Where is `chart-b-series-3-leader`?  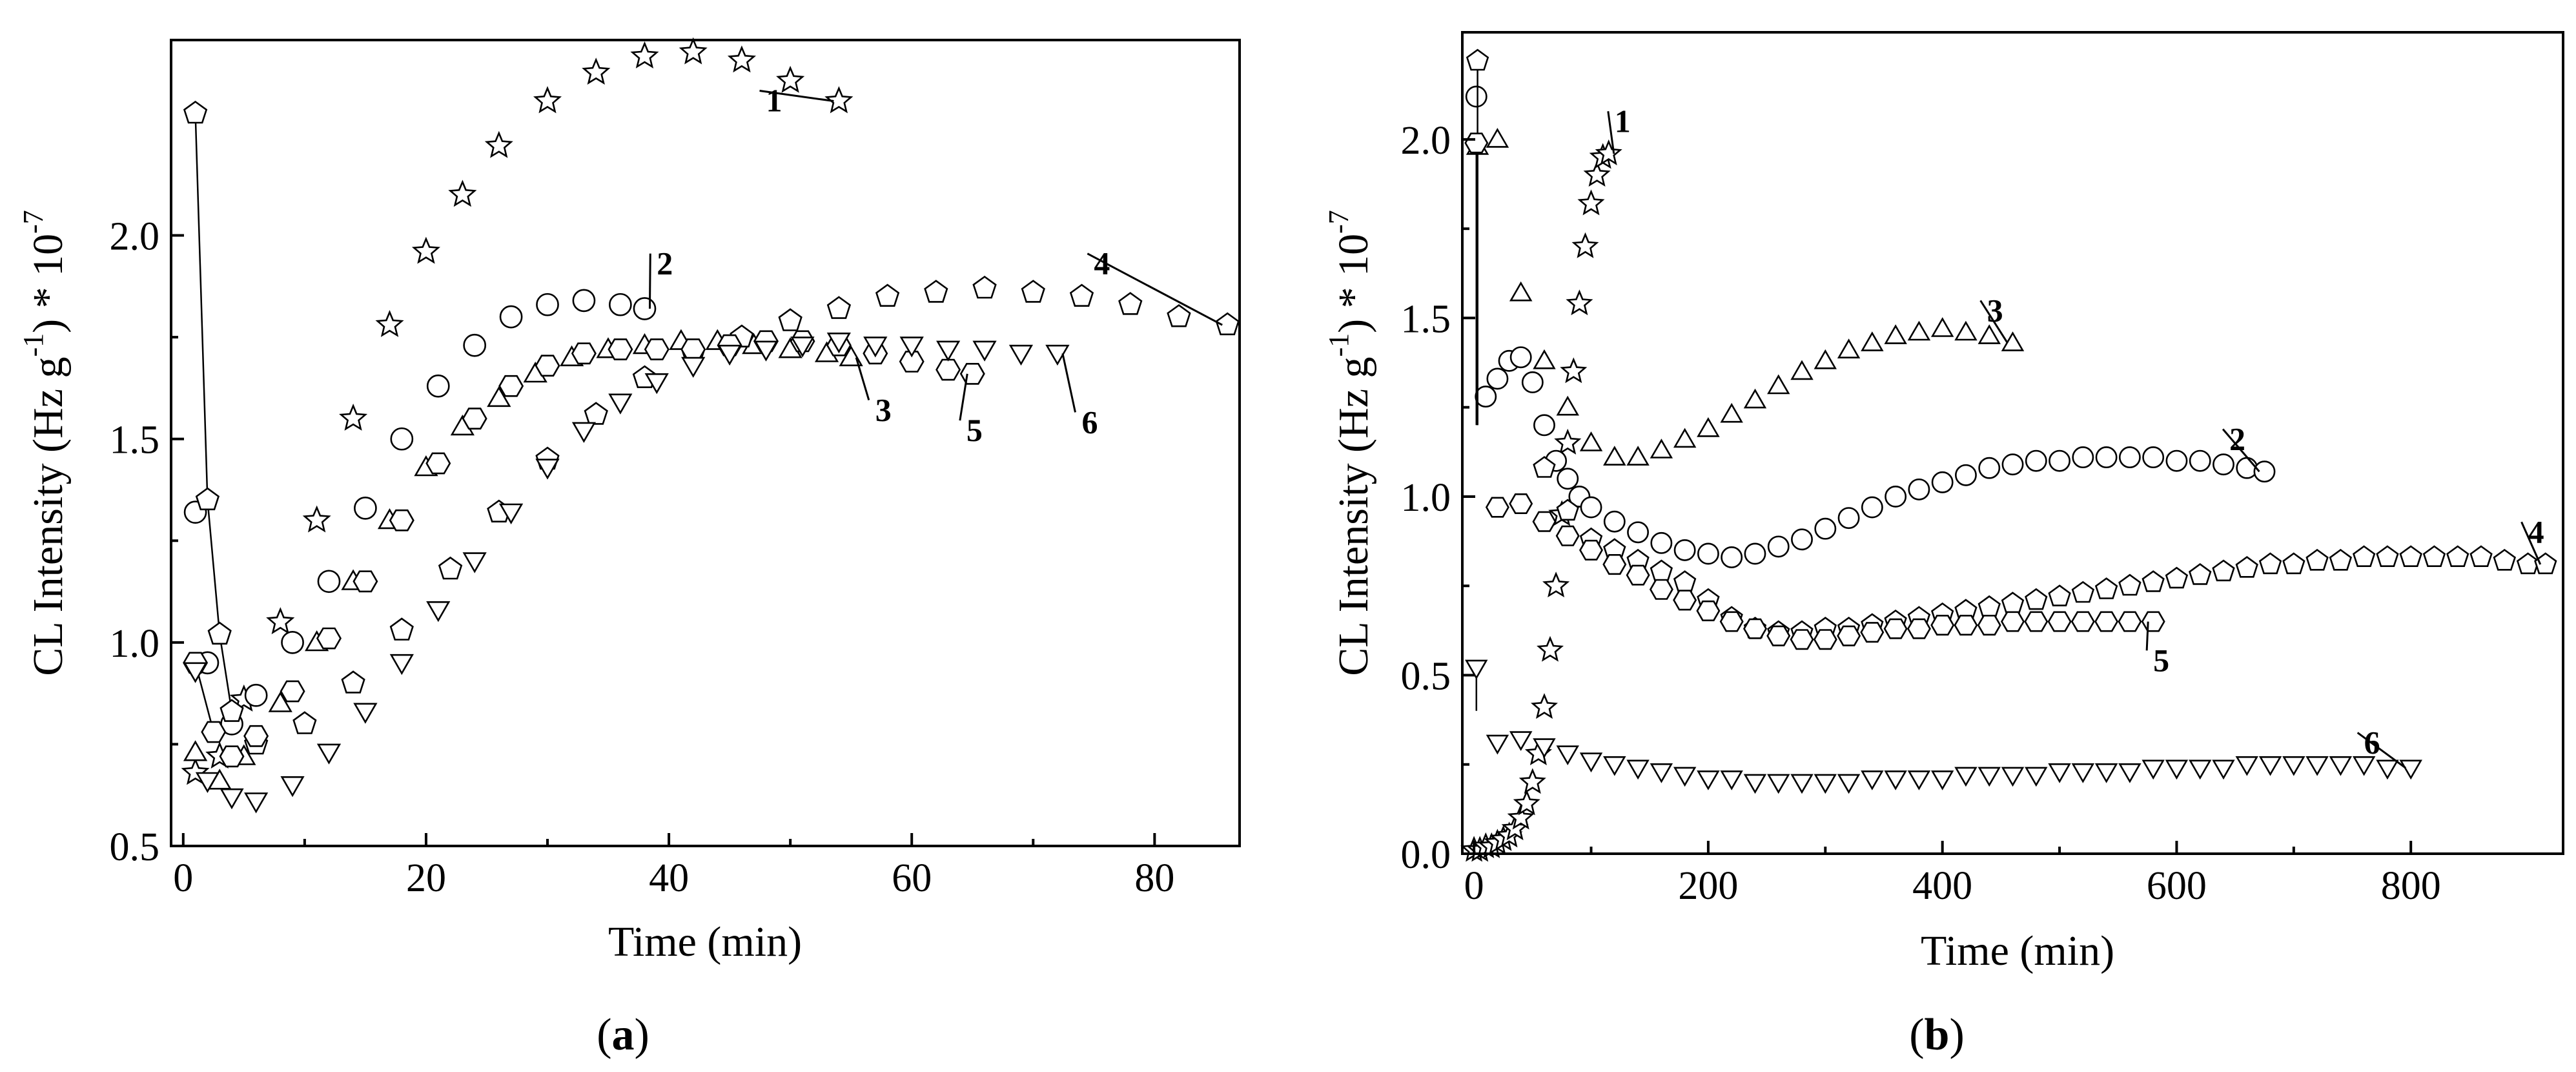 chart-b-series-3-leader is located at coordinates (1994, 322).